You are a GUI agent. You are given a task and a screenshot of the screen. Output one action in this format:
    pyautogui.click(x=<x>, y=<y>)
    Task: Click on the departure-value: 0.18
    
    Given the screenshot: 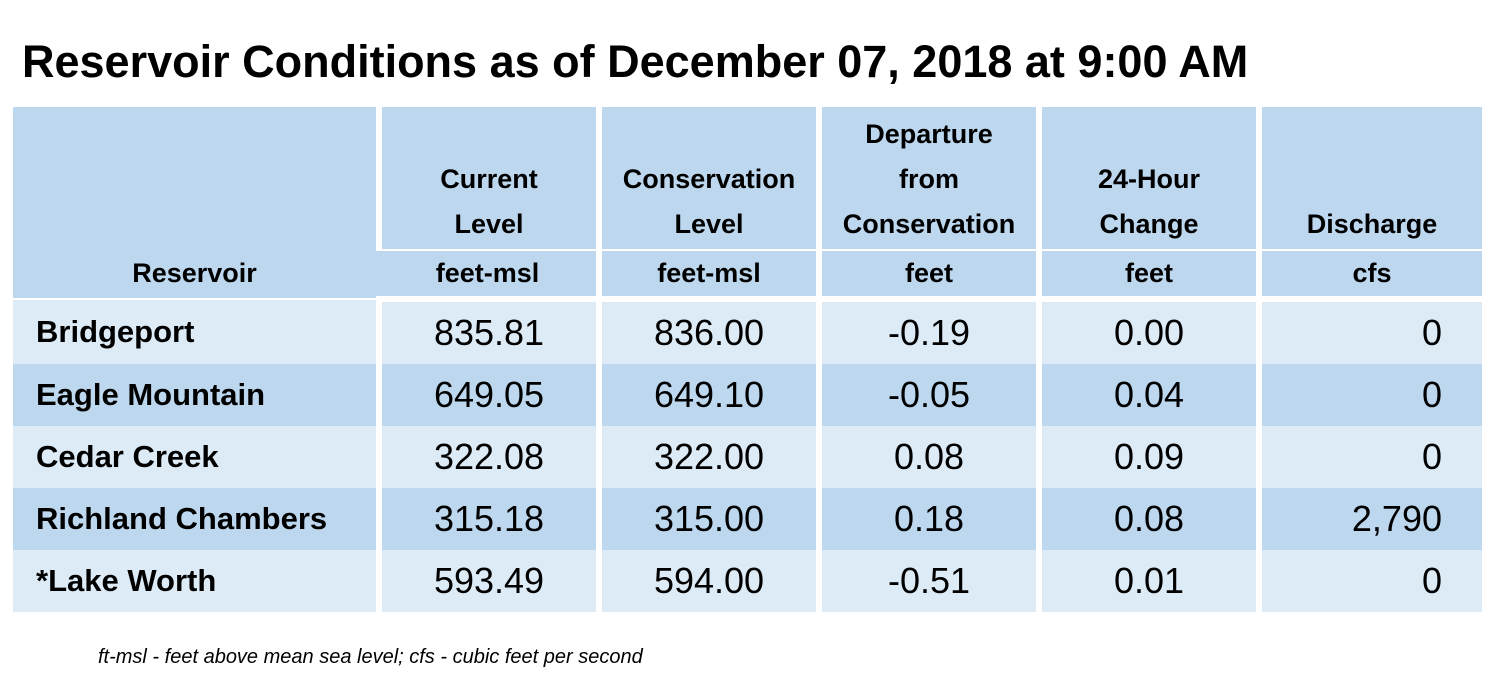 What is the action you would take?
    pyautogui.click(x=927, y=519)
    